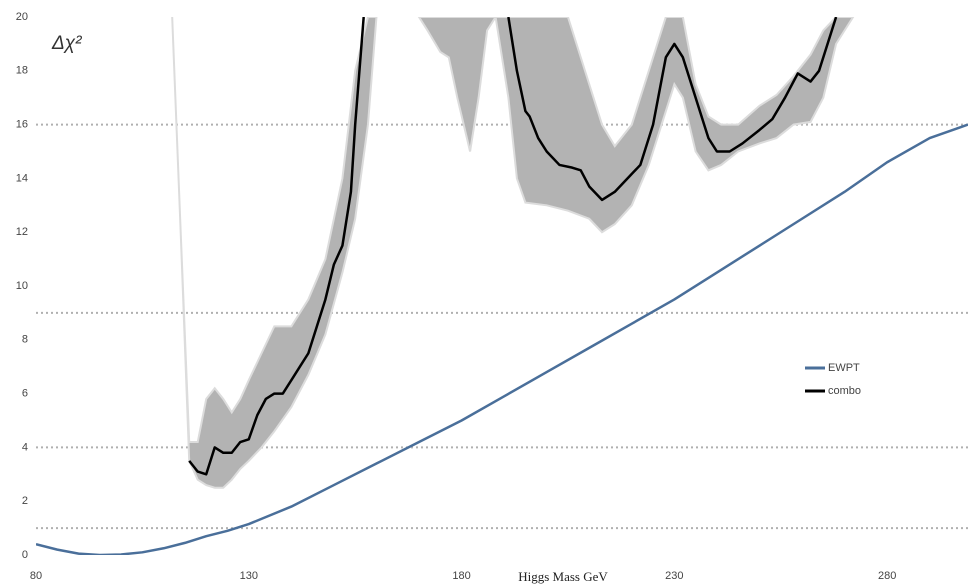 The height and width of the screenshot is (587, 968). What do you see at coordinates (36, 576) in the screenshot?
I see `x-tick-label: 80` at bounding box center [36, 576].